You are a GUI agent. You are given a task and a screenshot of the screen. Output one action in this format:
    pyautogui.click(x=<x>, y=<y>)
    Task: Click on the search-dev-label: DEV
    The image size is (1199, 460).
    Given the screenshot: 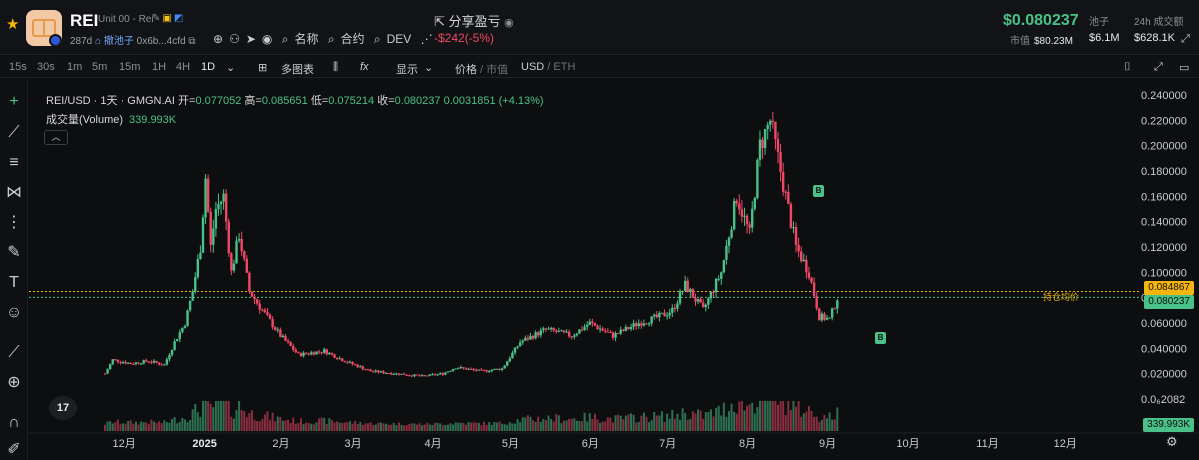 What is the action you would take?
    pyautogui.click(x=399, y=39)
    